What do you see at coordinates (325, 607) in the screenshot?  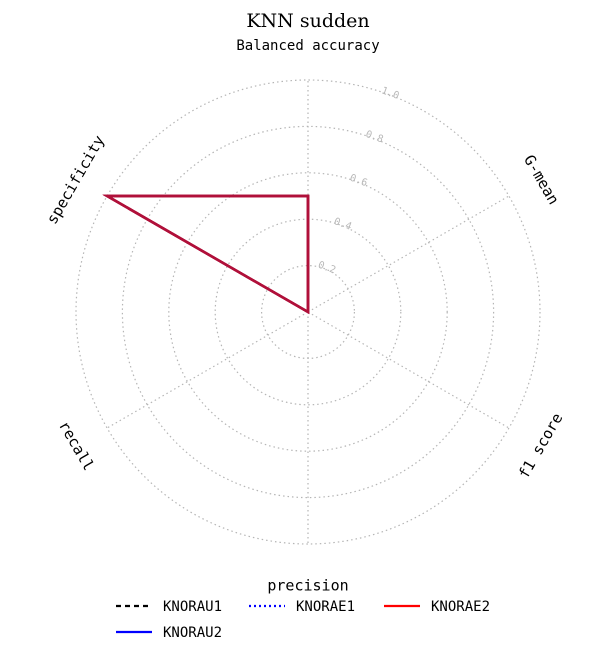 I see `legend-label-knorae1: KNORAE1` at bounding box center [325, 607].